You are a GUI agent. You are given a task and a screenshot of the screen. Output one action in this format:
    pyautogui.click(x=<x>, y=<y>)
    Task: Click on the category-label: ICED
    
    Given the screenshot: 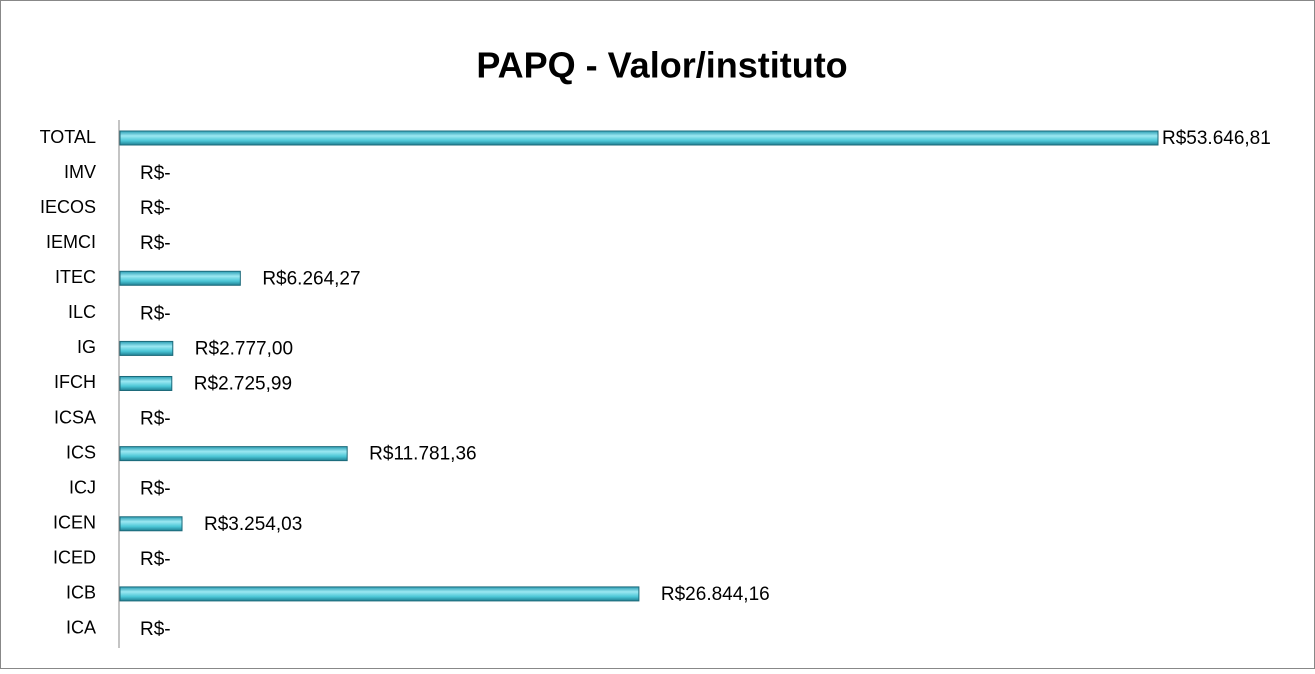 What is the action you would take?
    pyautogui.click(x=74, y=558)
    